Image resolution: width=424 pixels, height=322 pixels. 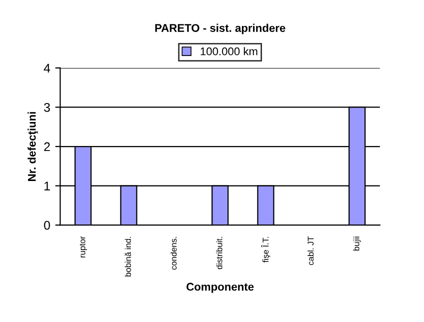 I want to click on x-tick-label: fişe Î.T., so click(x=265, y=249).